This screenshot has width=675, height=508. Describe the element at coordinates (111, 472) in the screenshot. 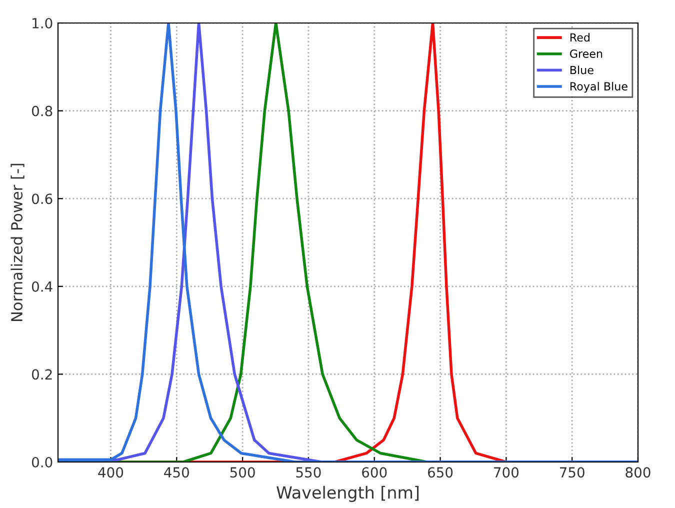

I see `x-tick-label: 400` at that location.